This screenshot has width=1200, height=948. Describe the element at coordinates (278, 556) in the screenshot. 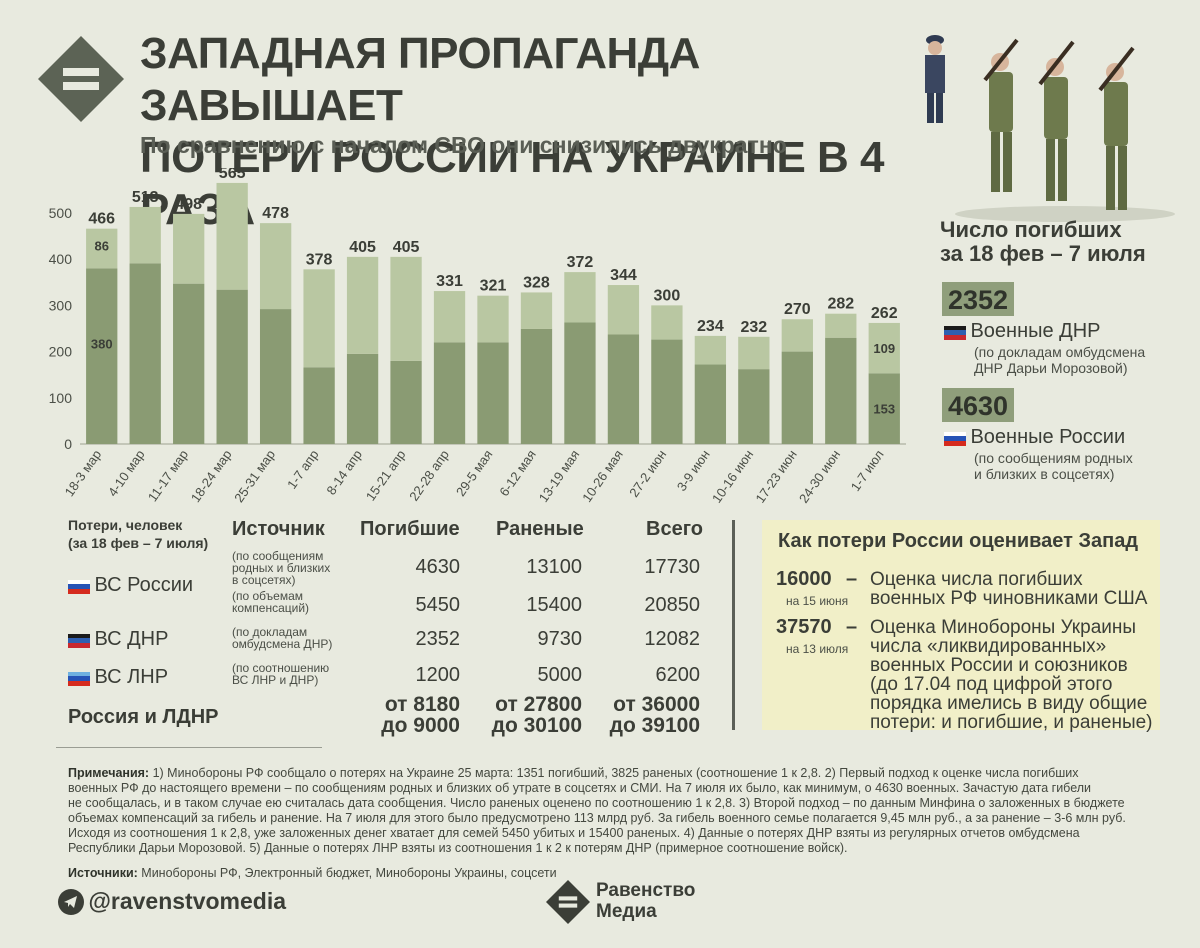

I see `ru-source-1-line-1: (по сообщениям` at that location.